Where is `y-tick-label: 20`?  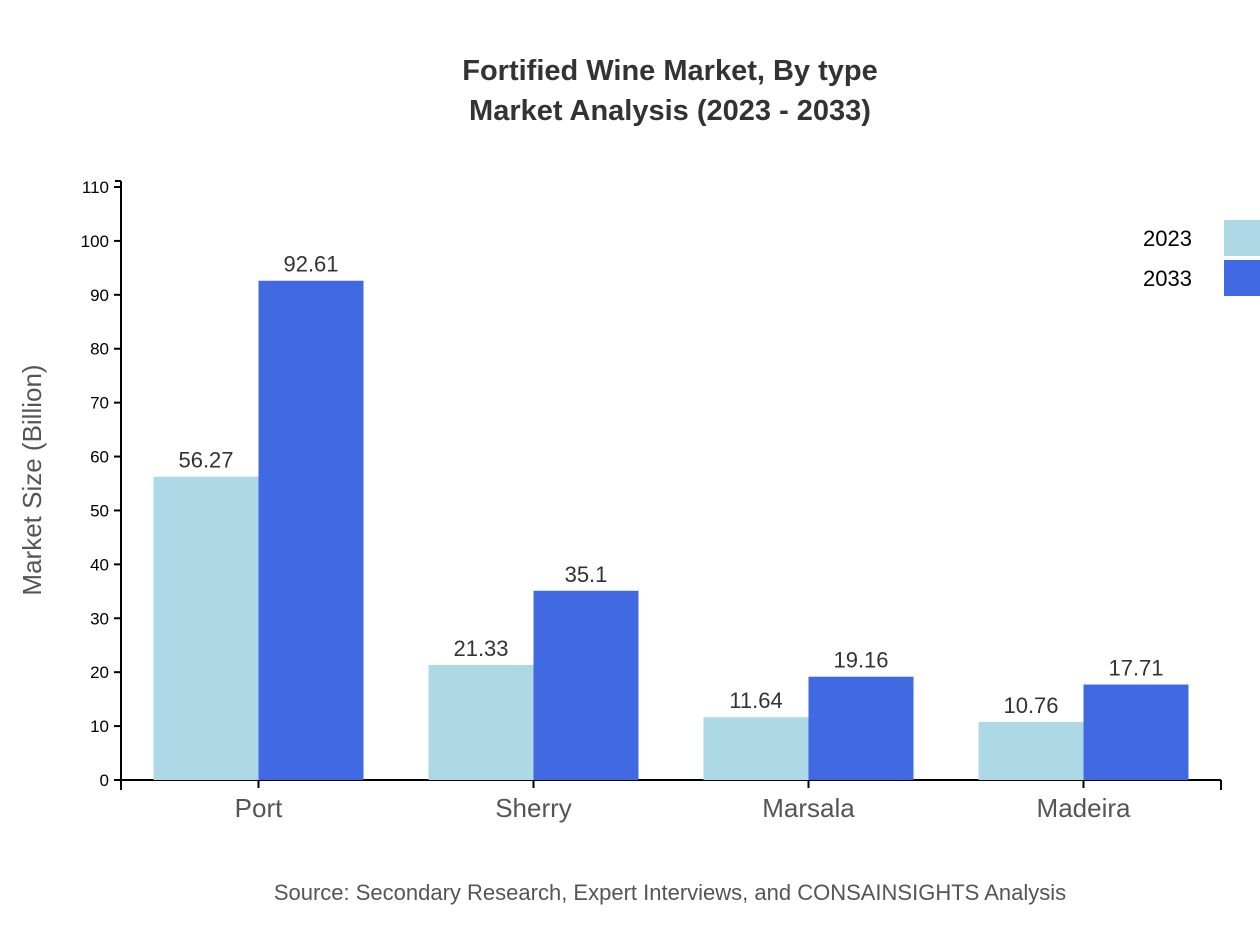 y-tick-label: 20 is located at coordinates (99, 672).